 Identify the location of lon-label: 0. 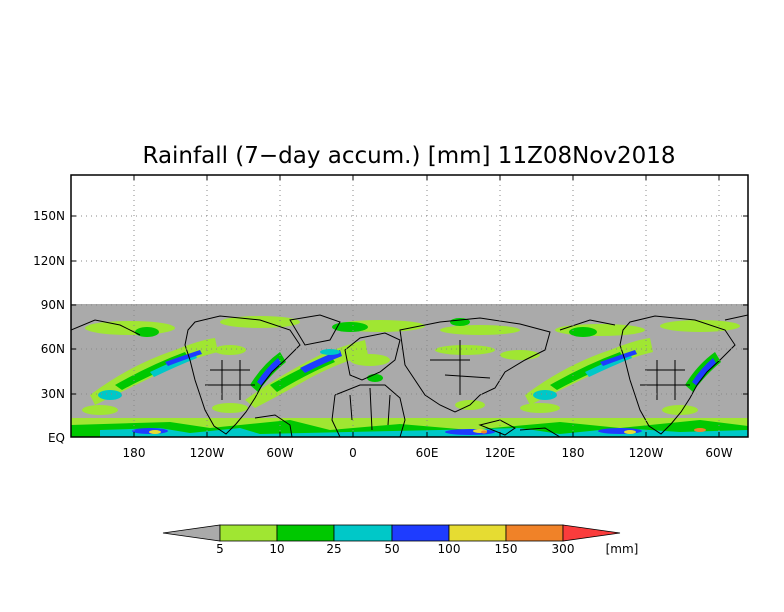
(353, 453).